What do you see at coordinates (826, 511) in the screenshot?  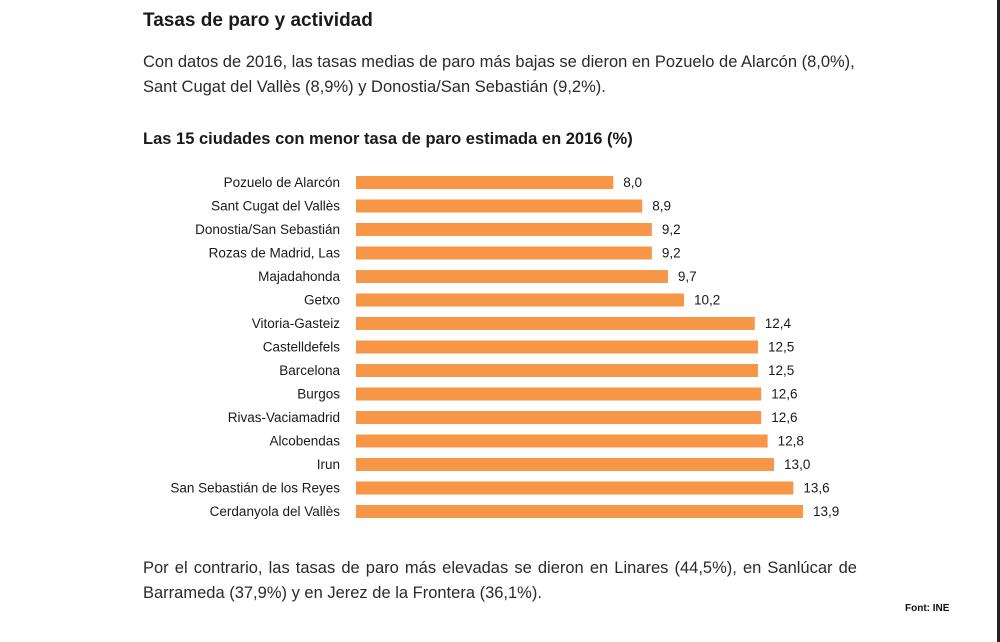 I see `data-label: 13,9` at bounding box center [826, 511].